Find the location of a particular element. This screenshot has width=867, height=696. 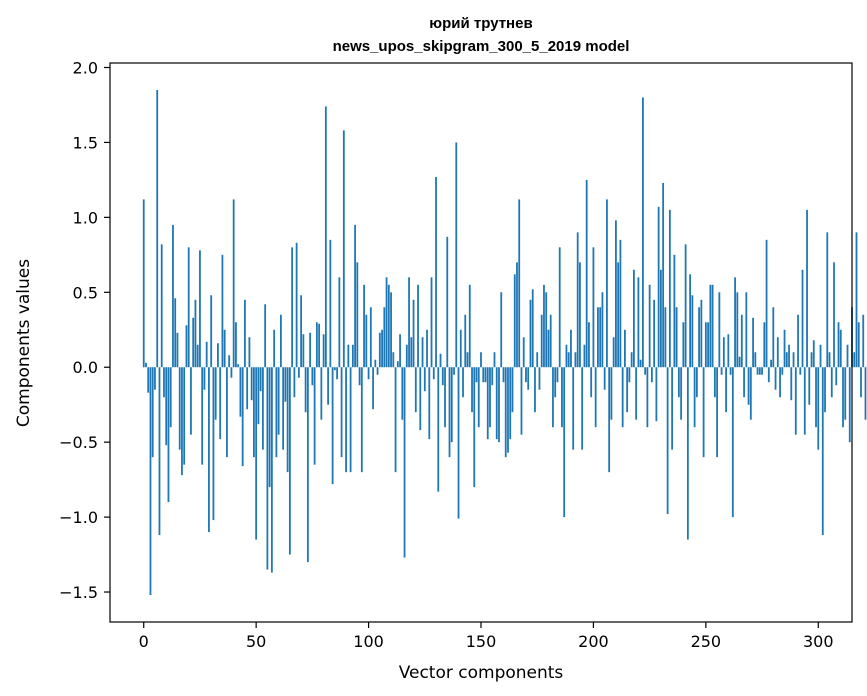

y-tick-label: 1.0 is located at coordinates (85, 217).